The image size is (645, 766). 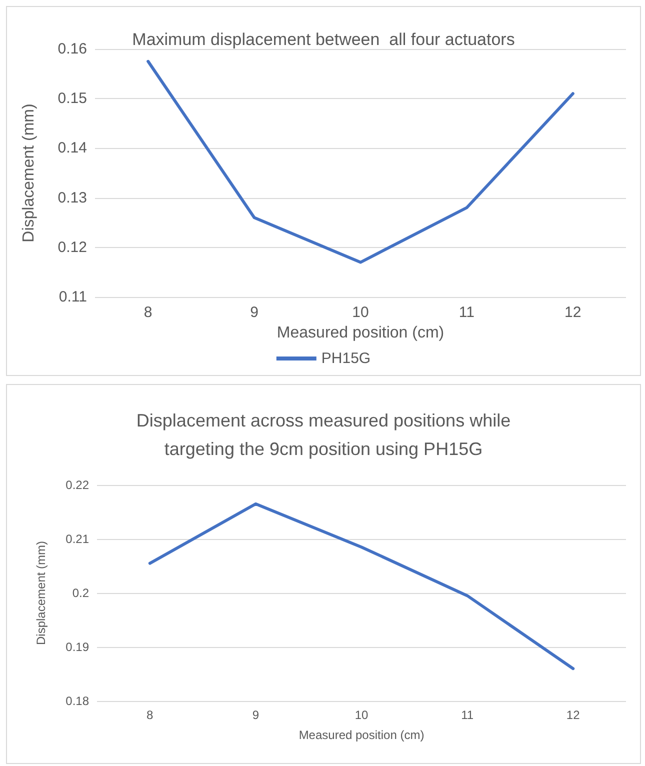 What do you see at coordinates (72, 297) in the screenshot?
I see `y-tick-label: 0.11` at bounding box center [72, 297].